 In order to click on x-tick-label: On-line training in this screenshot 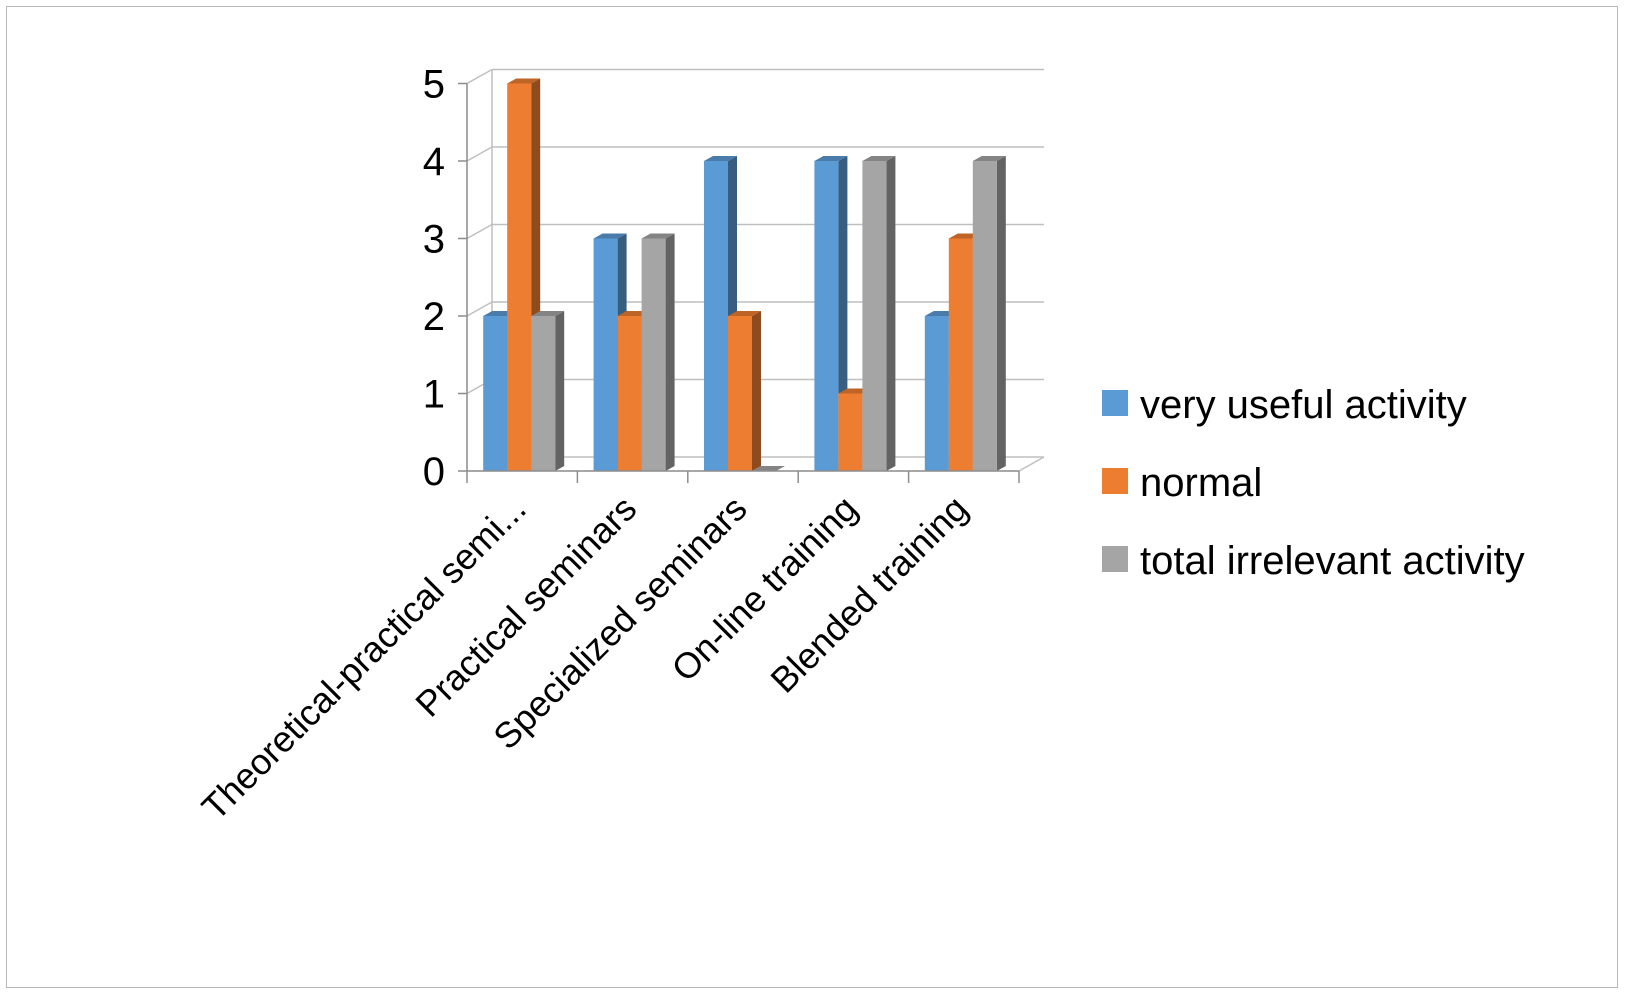, I will do `click(764, 589)`.